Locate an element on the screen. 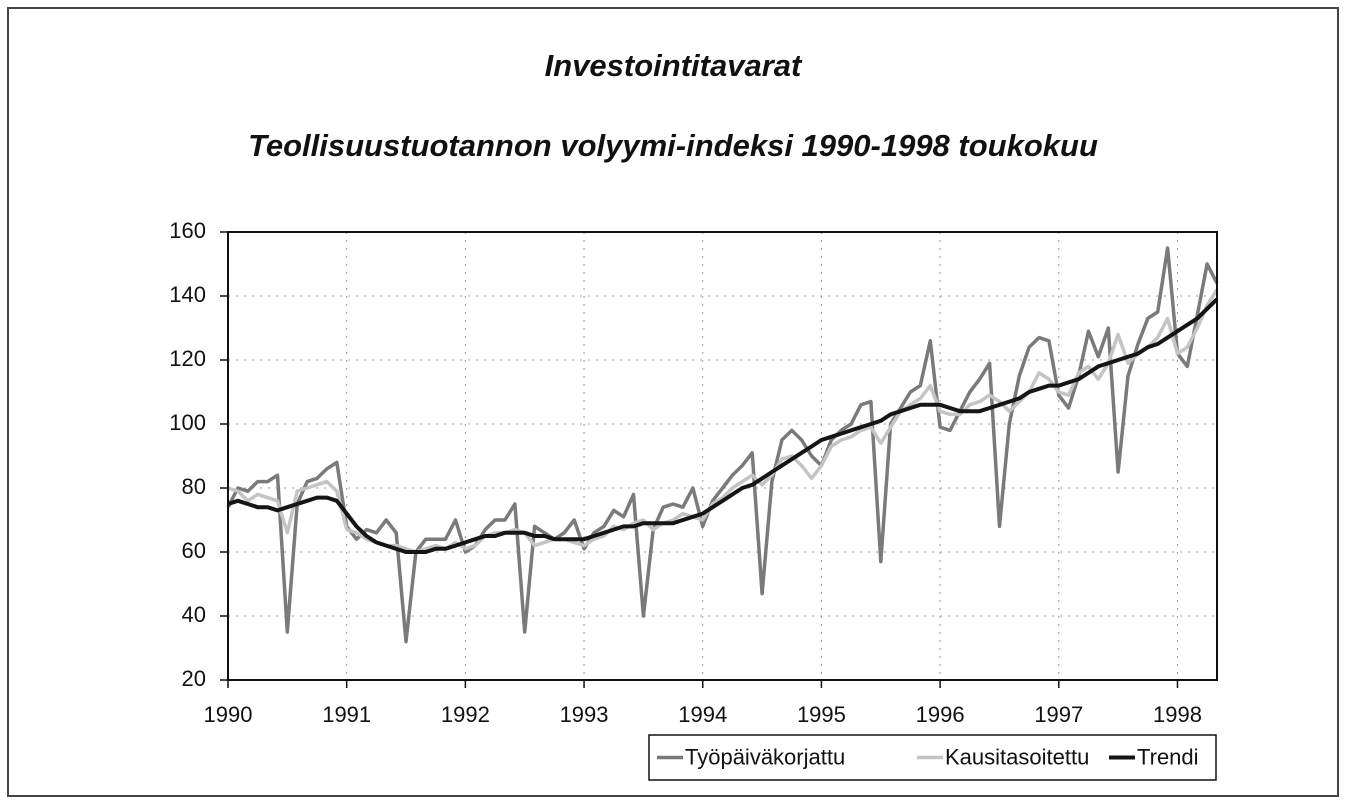  x-tick-label: 1994 is located at coordinates (702, 714).